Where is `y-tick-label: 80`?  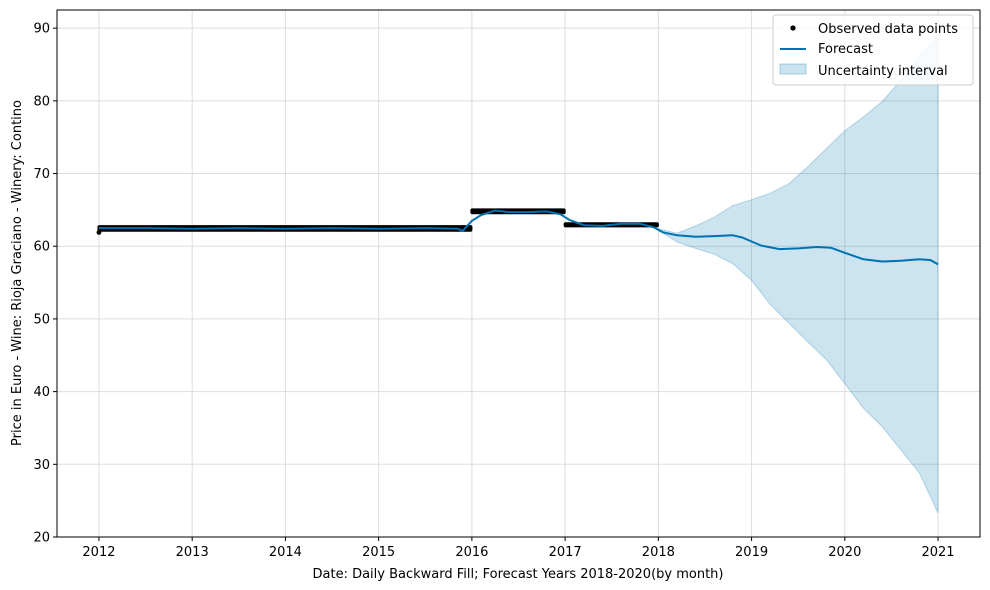 y-tick-label: 80 is located at coordinates (41, 101).